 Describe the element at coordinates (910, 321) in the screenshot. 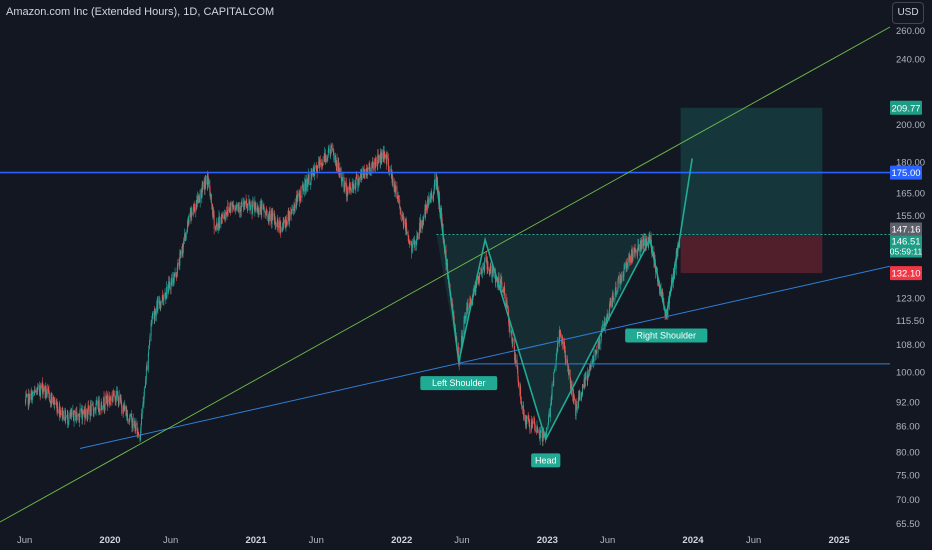

I see `y-tick-label: 115.50` at that location.